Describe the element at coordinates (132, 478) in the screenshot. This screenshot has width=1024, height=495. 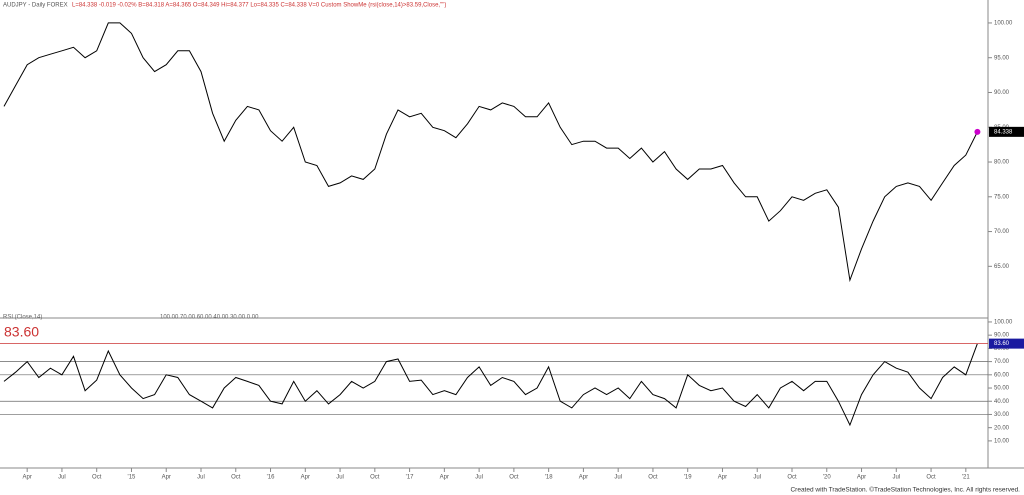
I see `x-tick-label: '15` at that location.